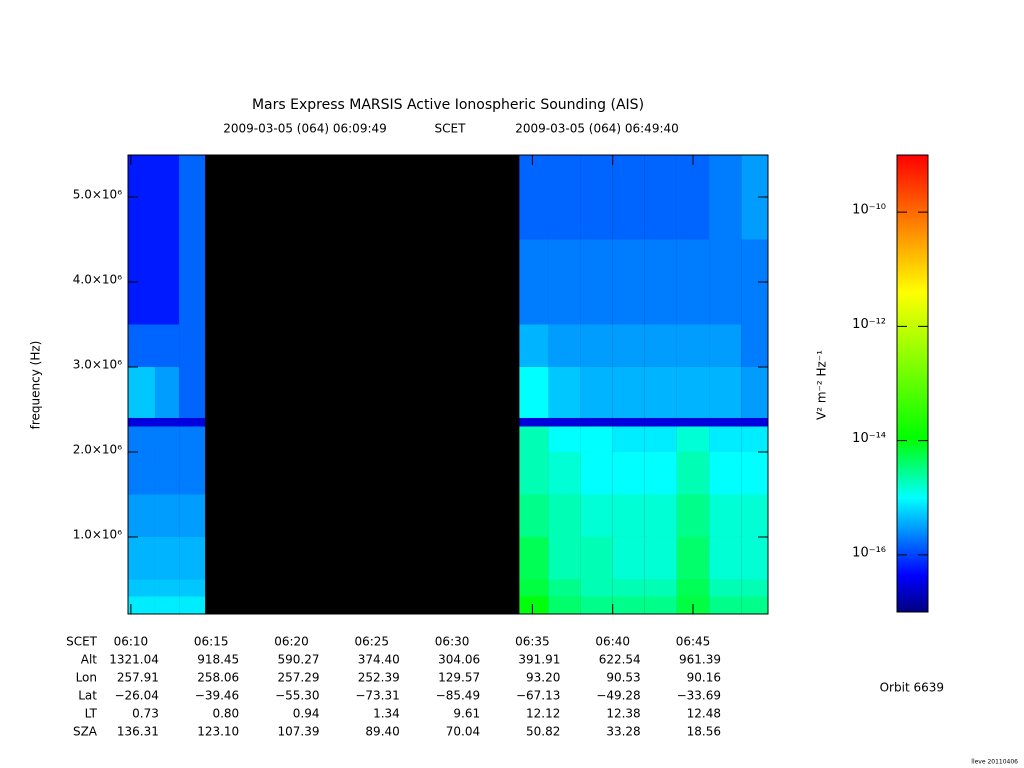 The height and width of the screenshot is (768, 1024). Describe the element at coordinates (704, 714) in the screenshot. I see `ephemeris-value: 12.48` at that location.